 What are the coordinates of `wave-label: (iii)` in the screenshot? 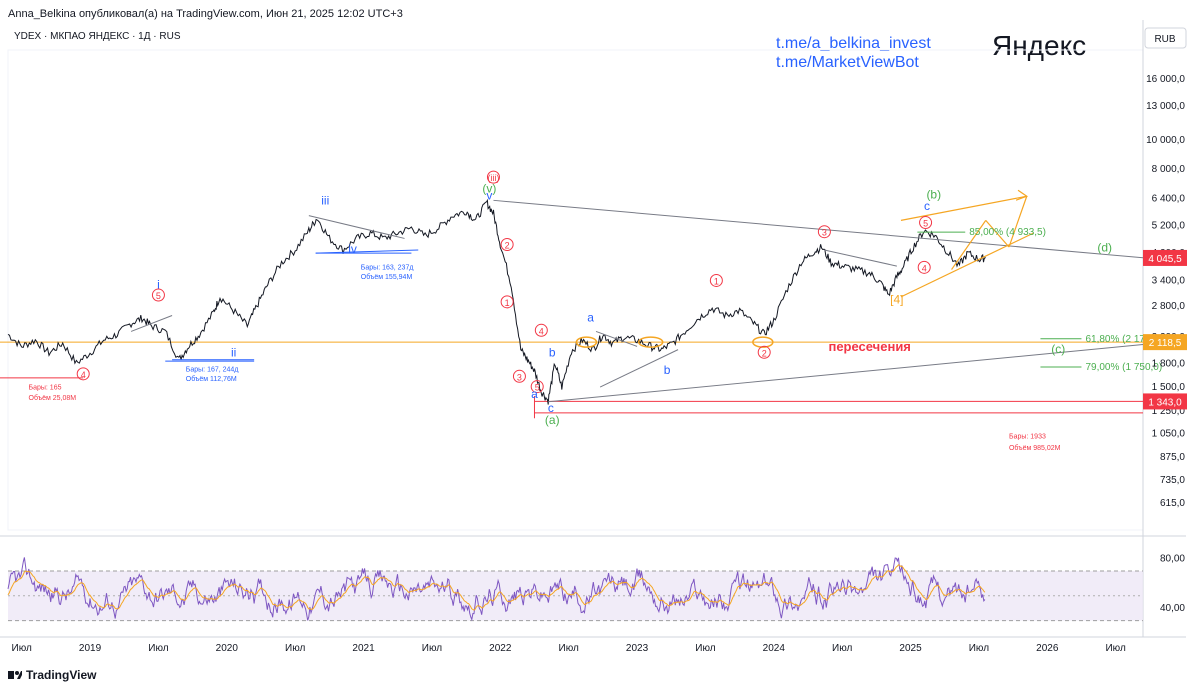 It's located at (493, 178).